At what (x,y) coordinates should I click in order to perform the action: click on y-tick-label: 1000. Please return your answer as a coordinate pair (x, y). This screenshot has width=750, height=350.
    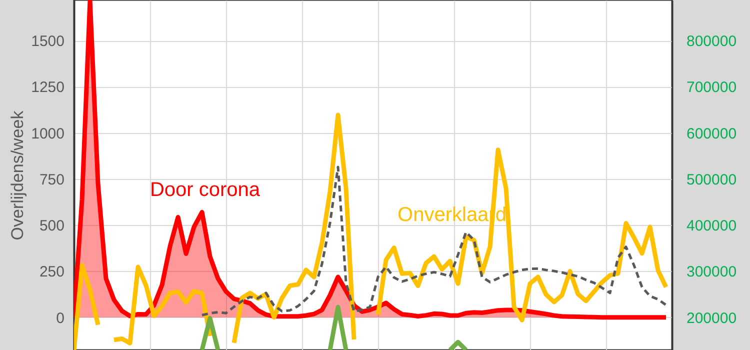
    Looking at the image, I should click on (47, 133).